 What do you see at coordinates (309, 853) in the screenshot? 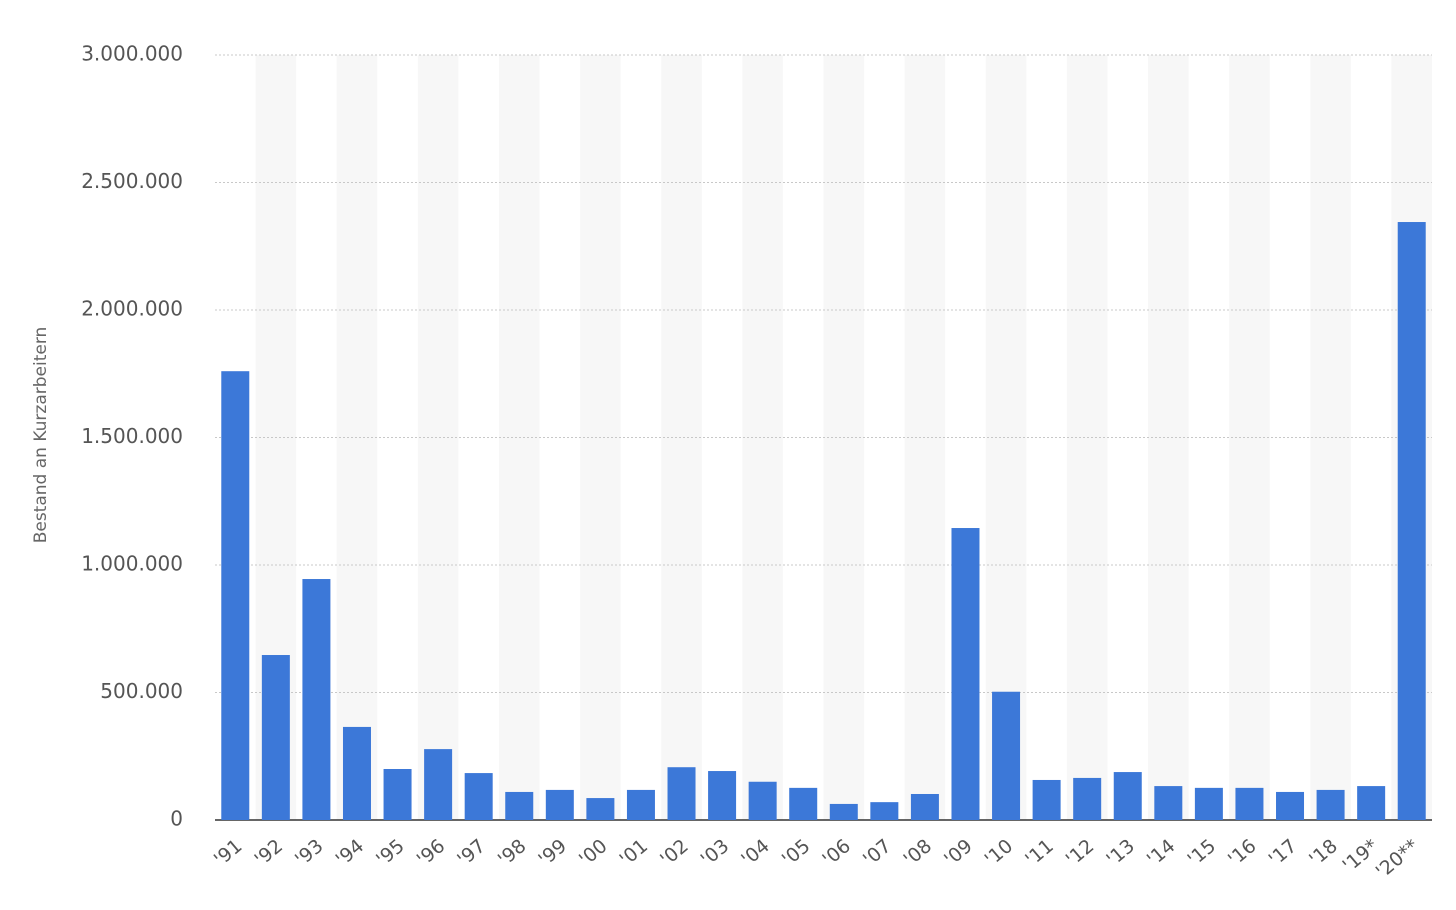
I see `x-tick-label: '93` at bounding box center [309, 853].